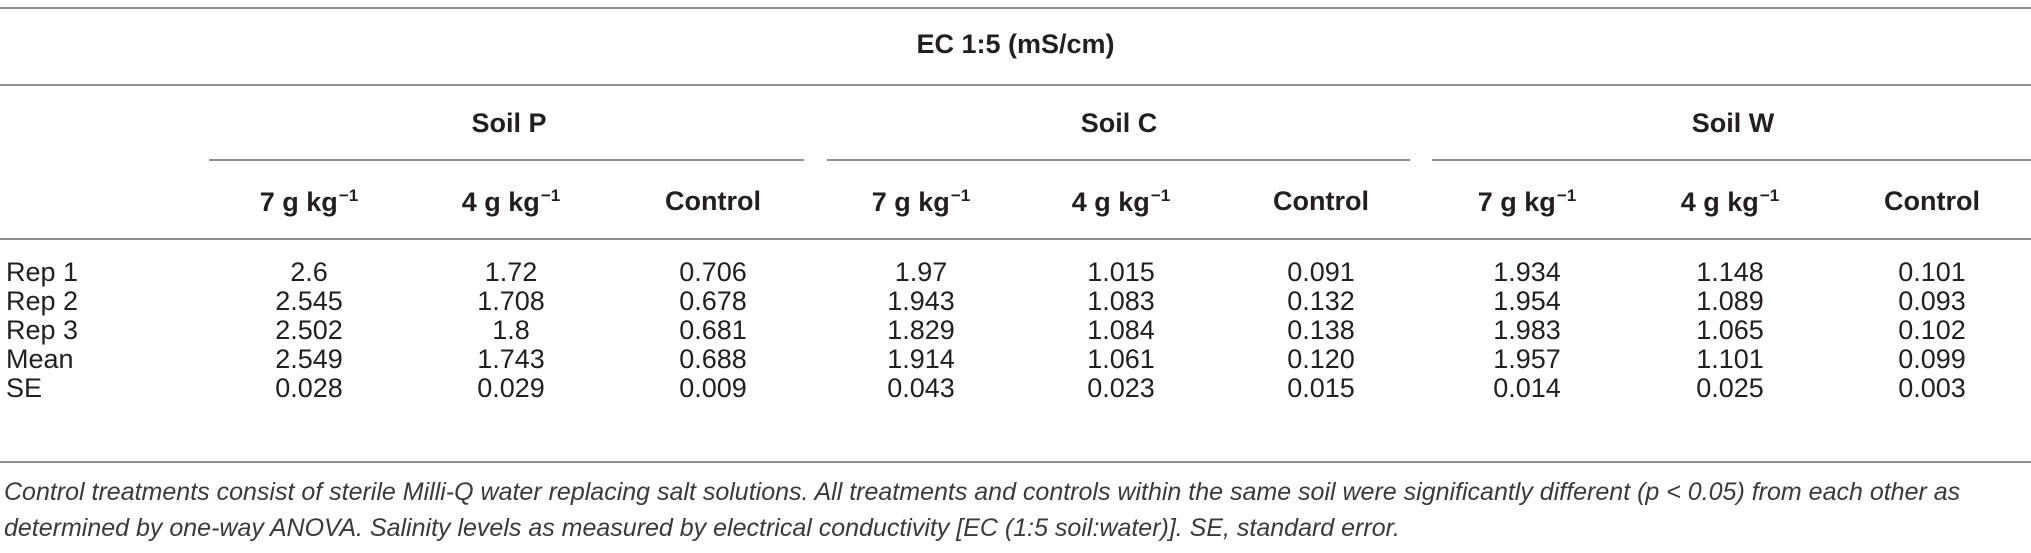 This screenshot has height=553, width=2031. What do you see at coordinates (1932, 272) in the screenshot?
I see `table-cell: 0.101` at bounding box center [1932, 272].